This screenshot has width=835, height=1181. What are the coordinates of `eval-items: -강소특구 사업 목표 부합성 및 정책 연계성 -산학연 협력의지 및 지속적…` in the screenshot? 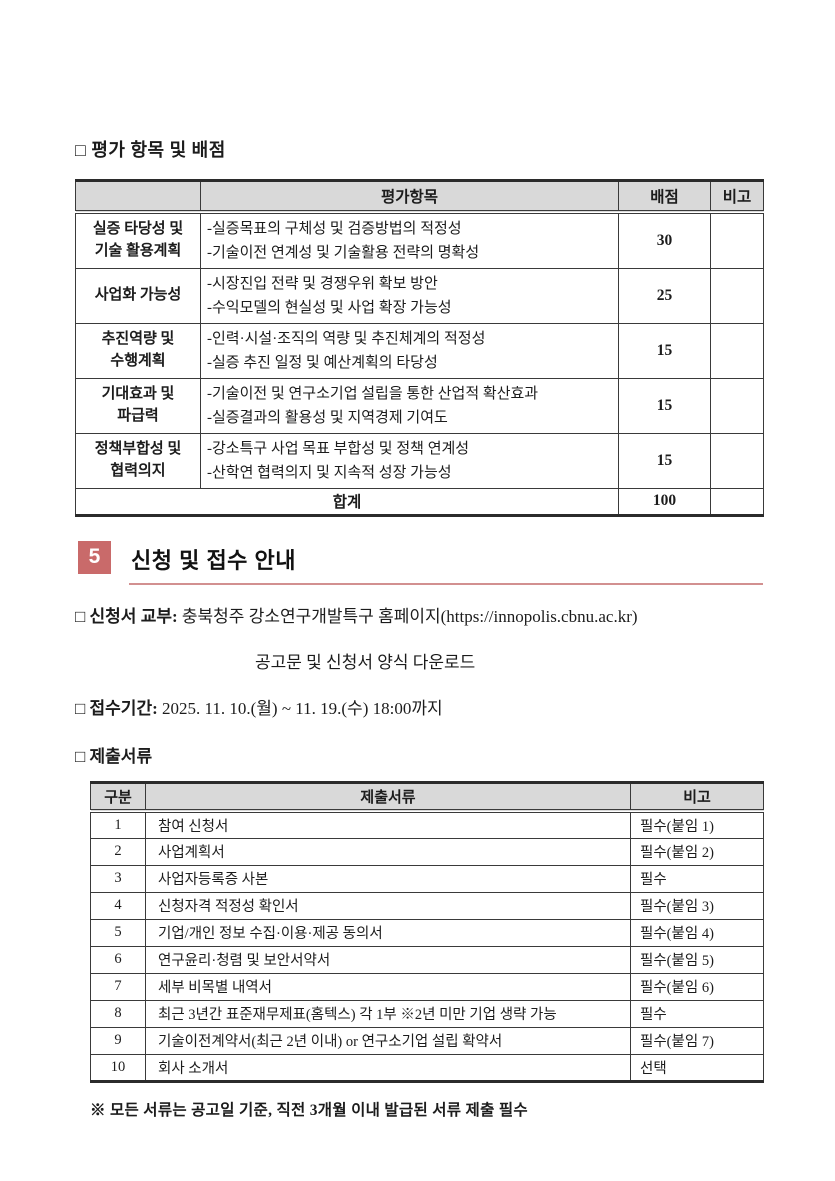 It's located at (409, 460).